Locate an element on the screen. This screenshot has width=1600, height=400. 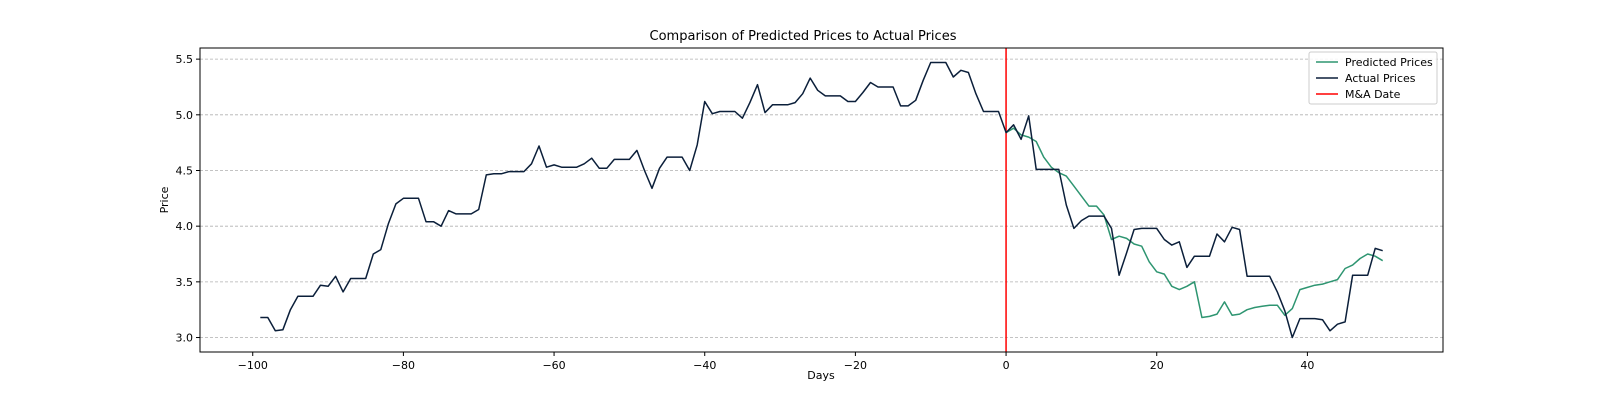
y-axis-label: Price is located at coordinates (164, 199).